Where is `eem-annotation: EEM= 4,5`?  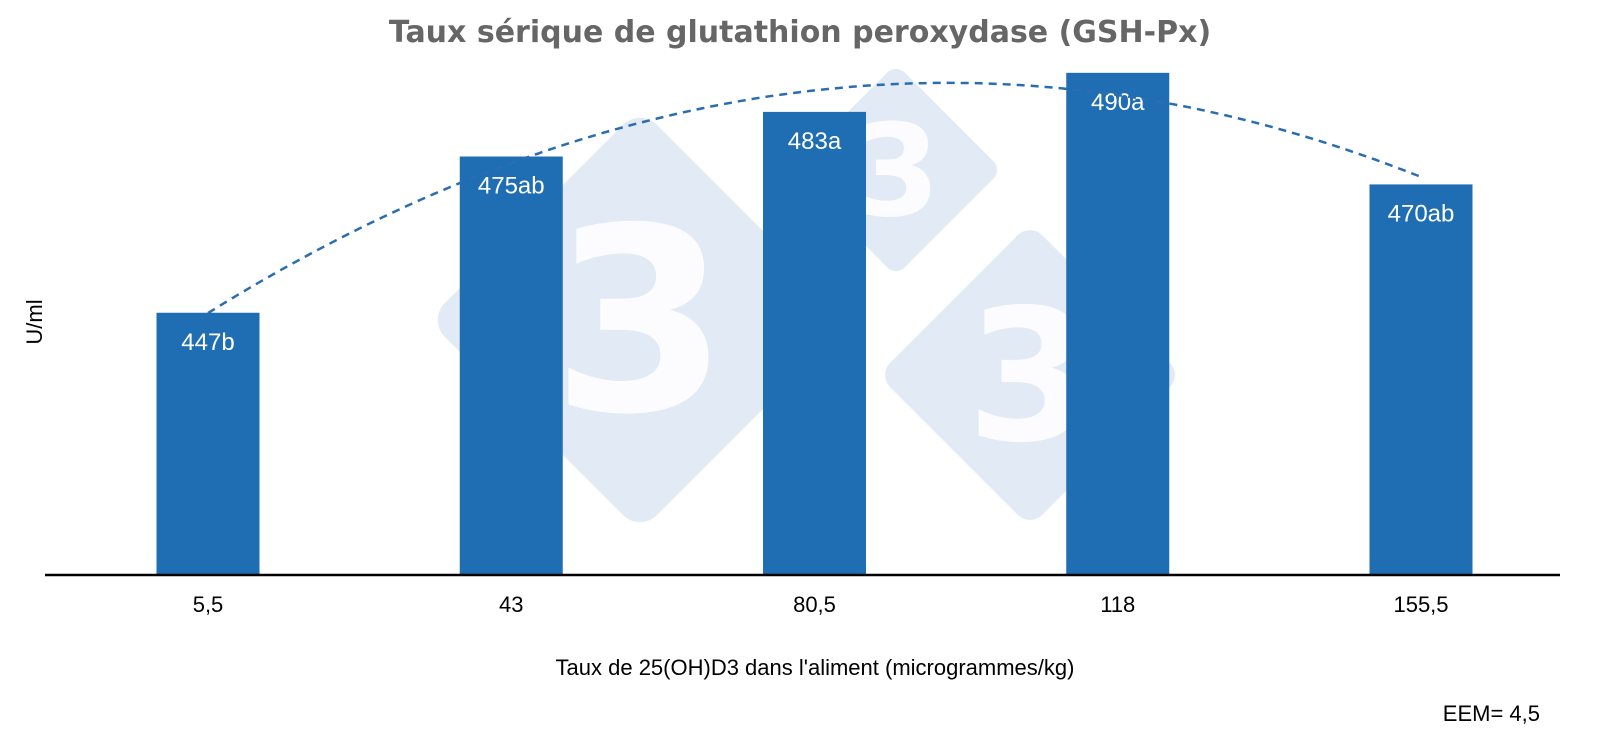
eem-annotation: EEM= 4,5 is located at coordinates (1491, 713).